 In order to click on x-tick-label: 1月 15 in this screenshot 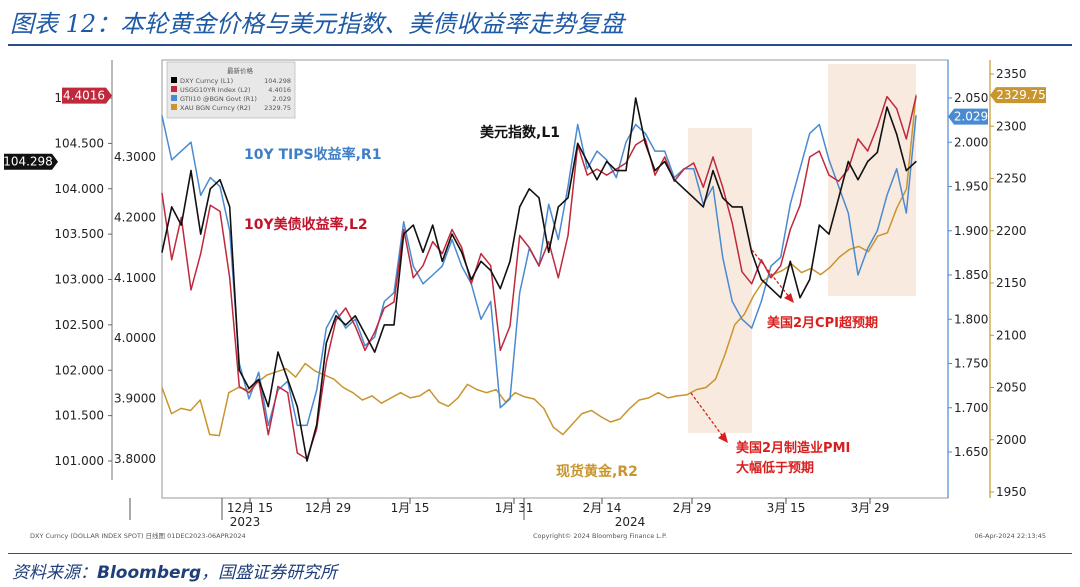, I will do `click(410, 508)`.